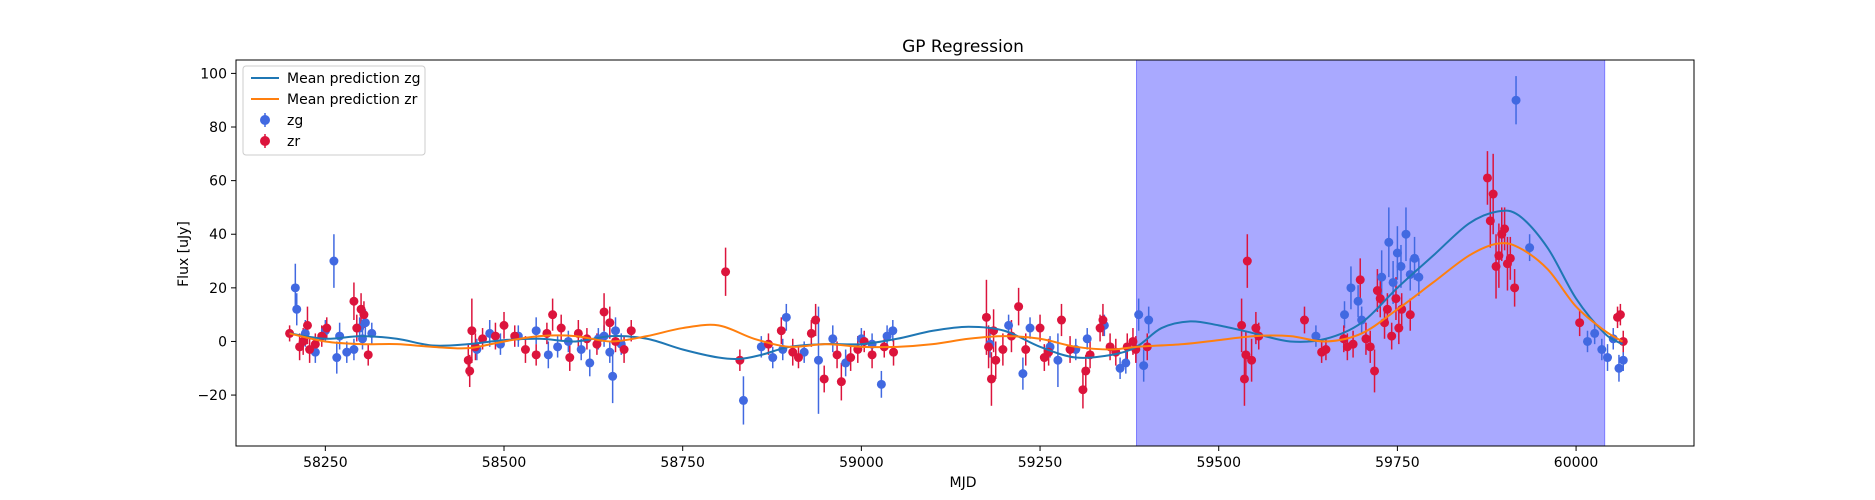  What do you see at coordinates (295, 121) in the screenshot?
I see `legend-label-zg: zg` at bounding box center [295, 121].